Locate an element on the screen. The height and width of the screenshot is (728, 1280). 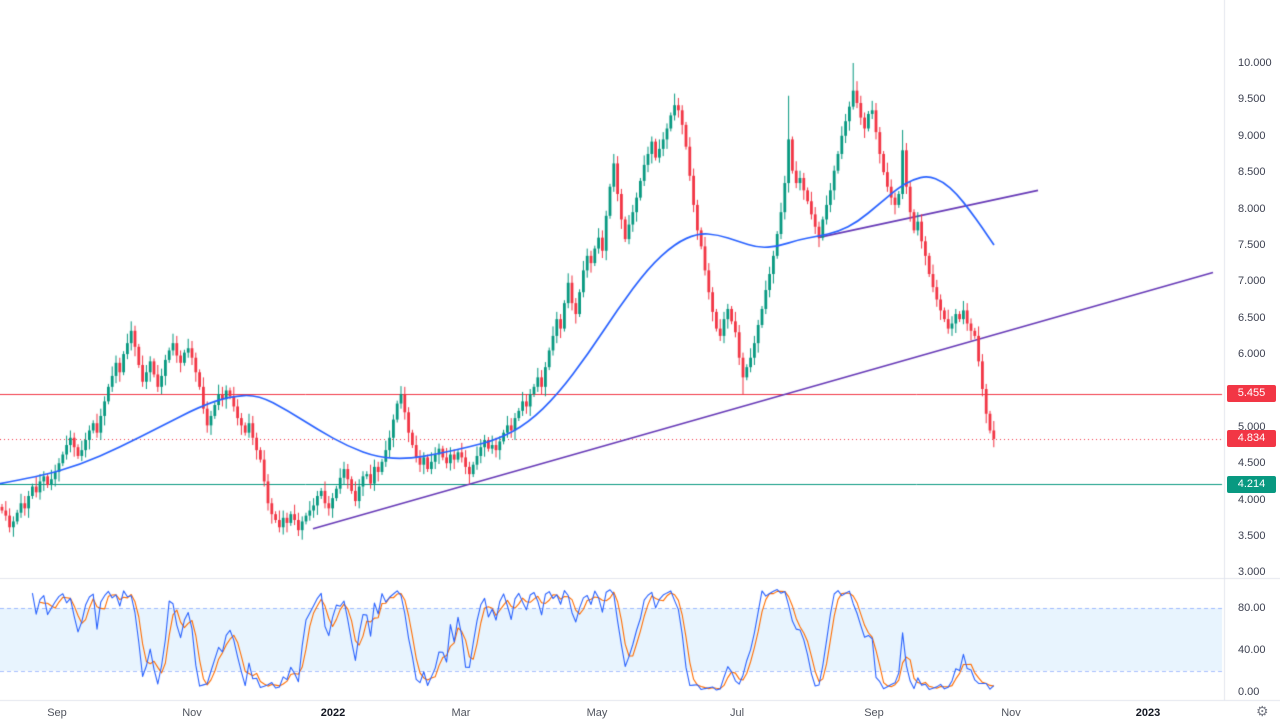
time-axis-label: Mar is located at coordinates (461, 713).